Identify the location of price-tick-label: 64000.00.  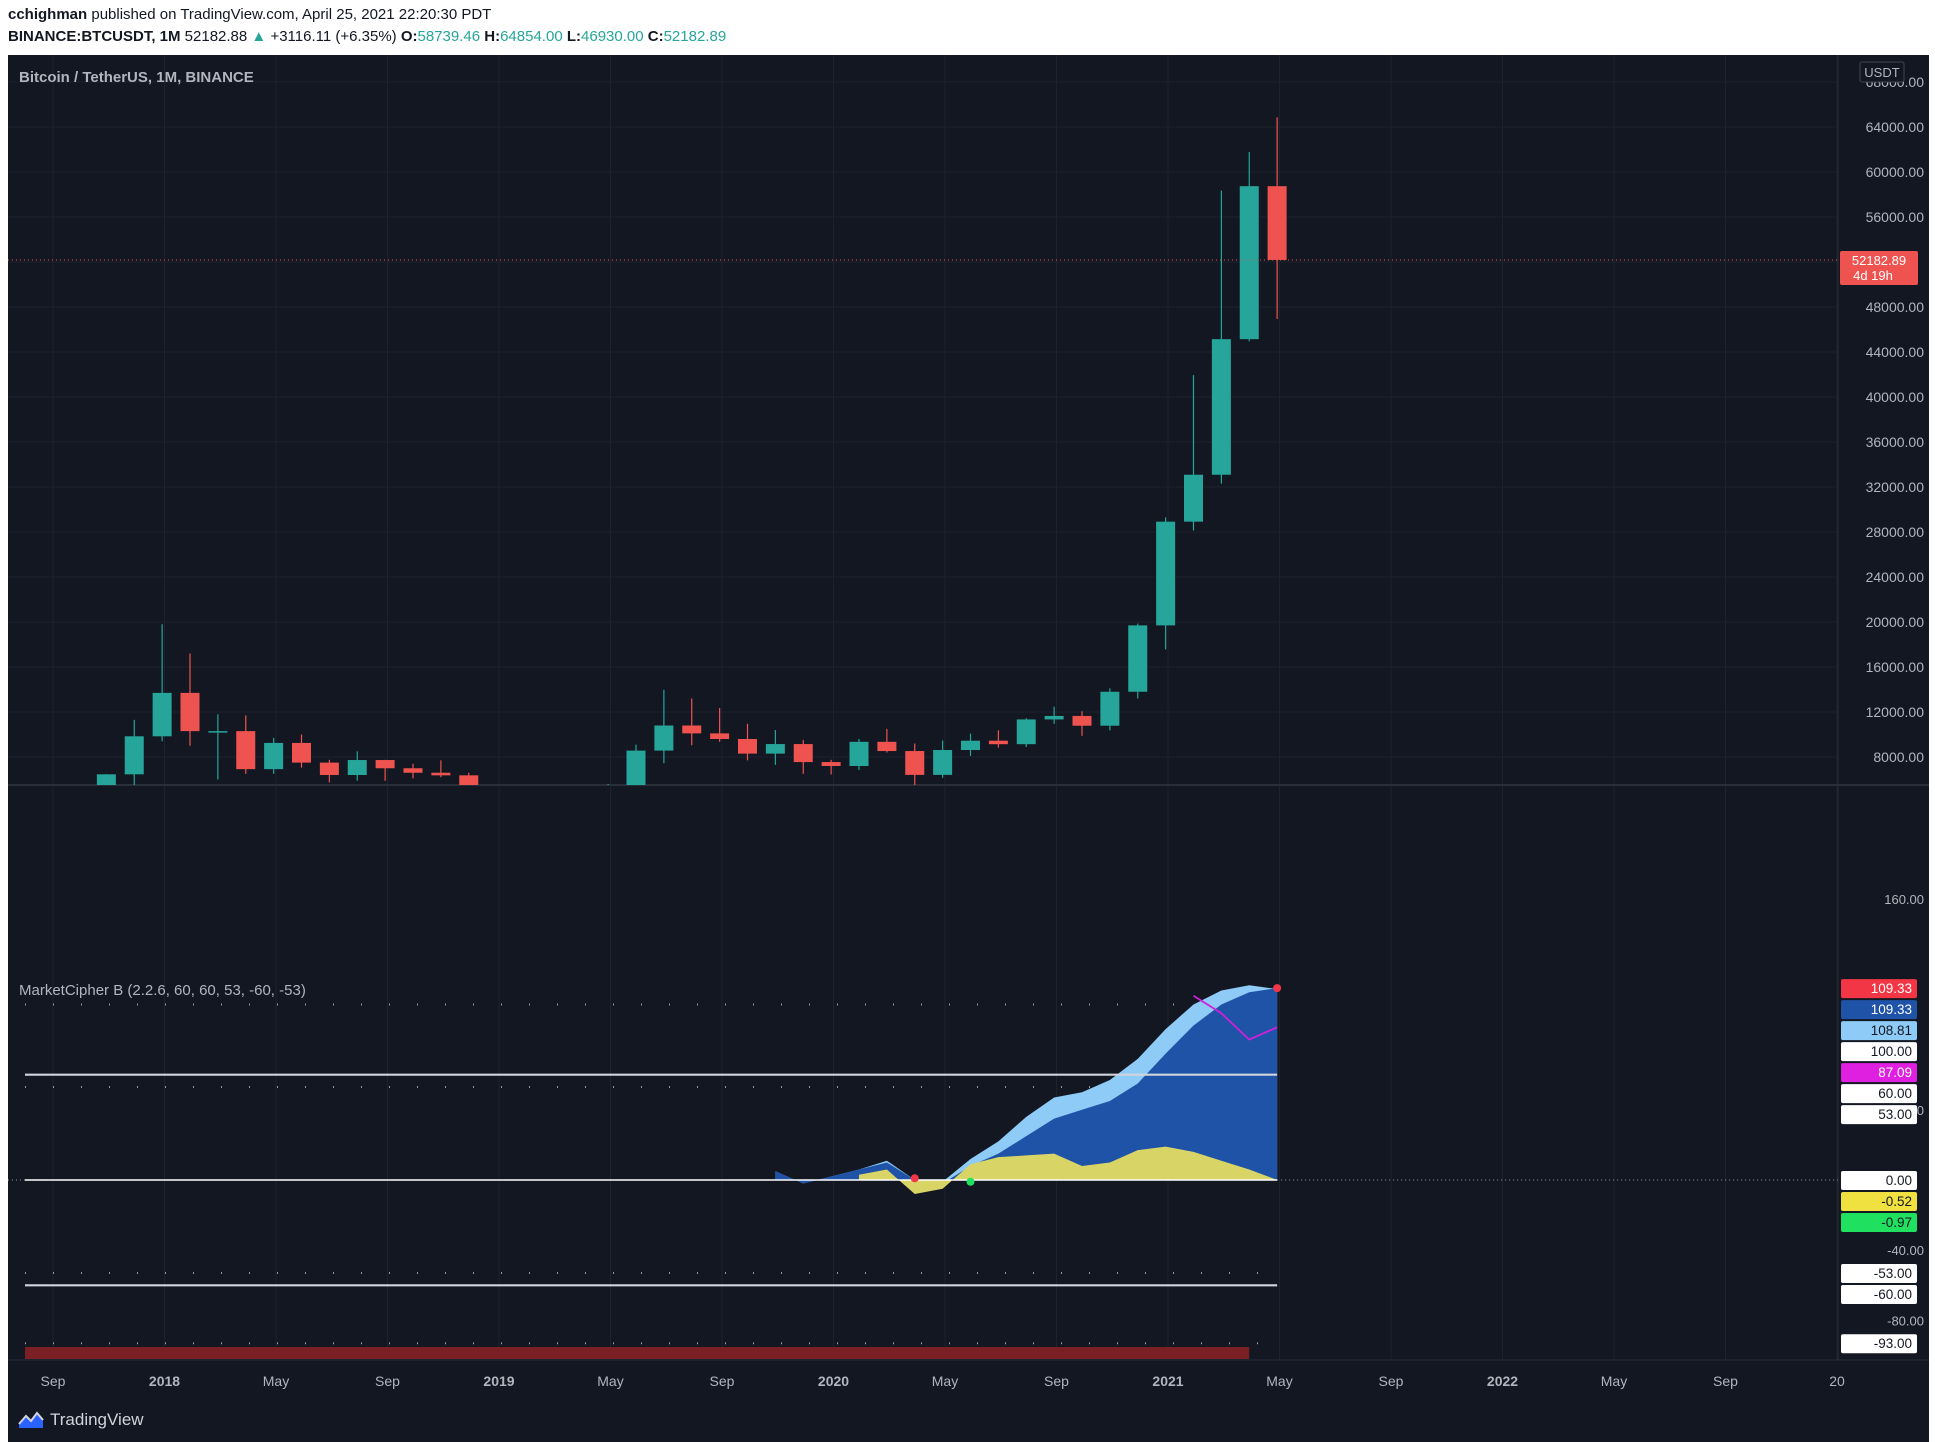
(1895, 127).